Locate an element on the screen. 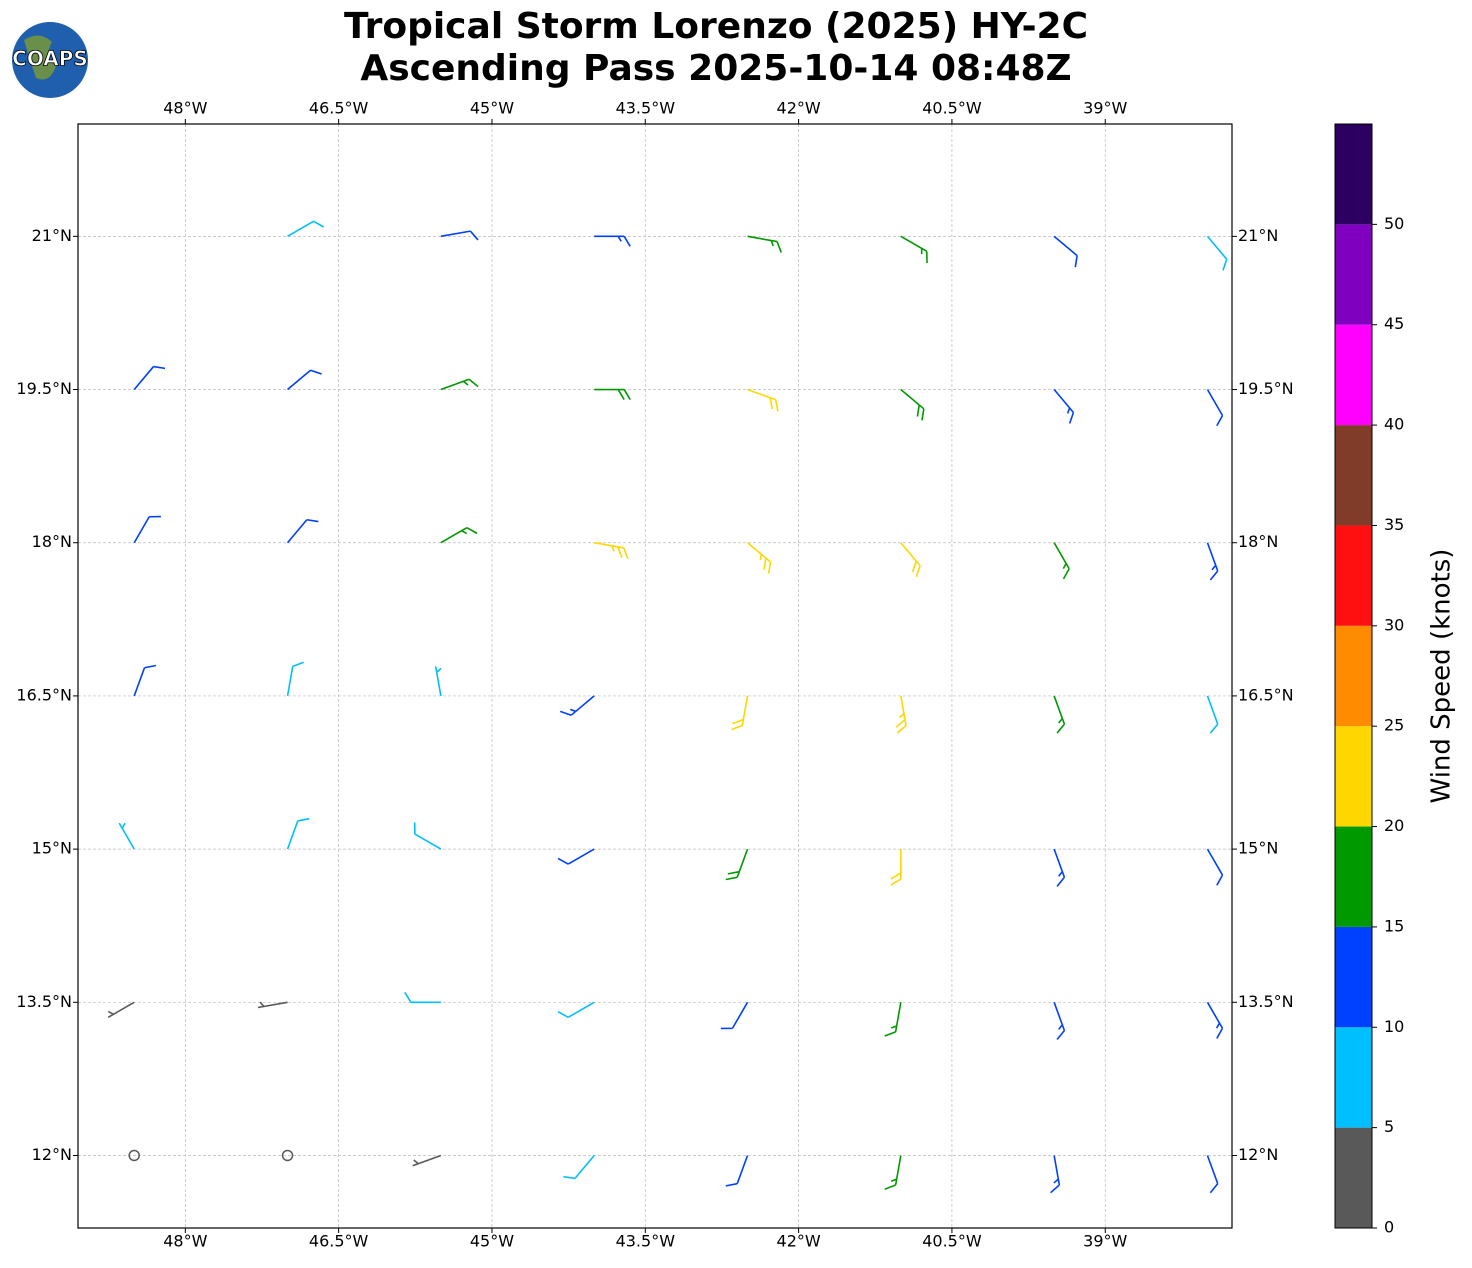 This screenshot has width=1472, height=1268. y-tick-label: 12°N is located at coordinates (52, 1154).